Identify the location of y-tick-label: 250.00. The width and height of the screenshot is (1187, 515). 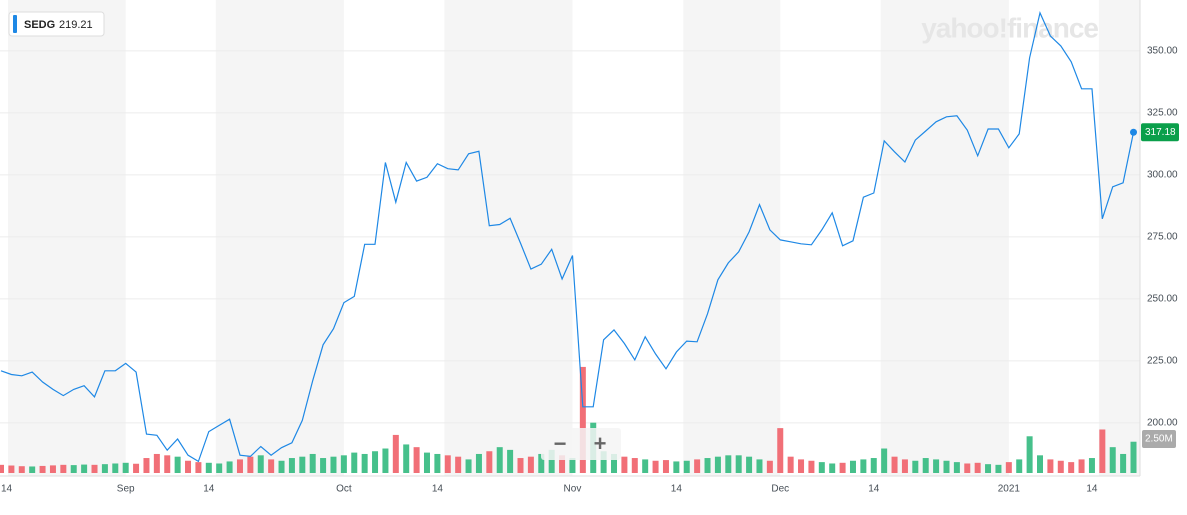
(1162, 299).